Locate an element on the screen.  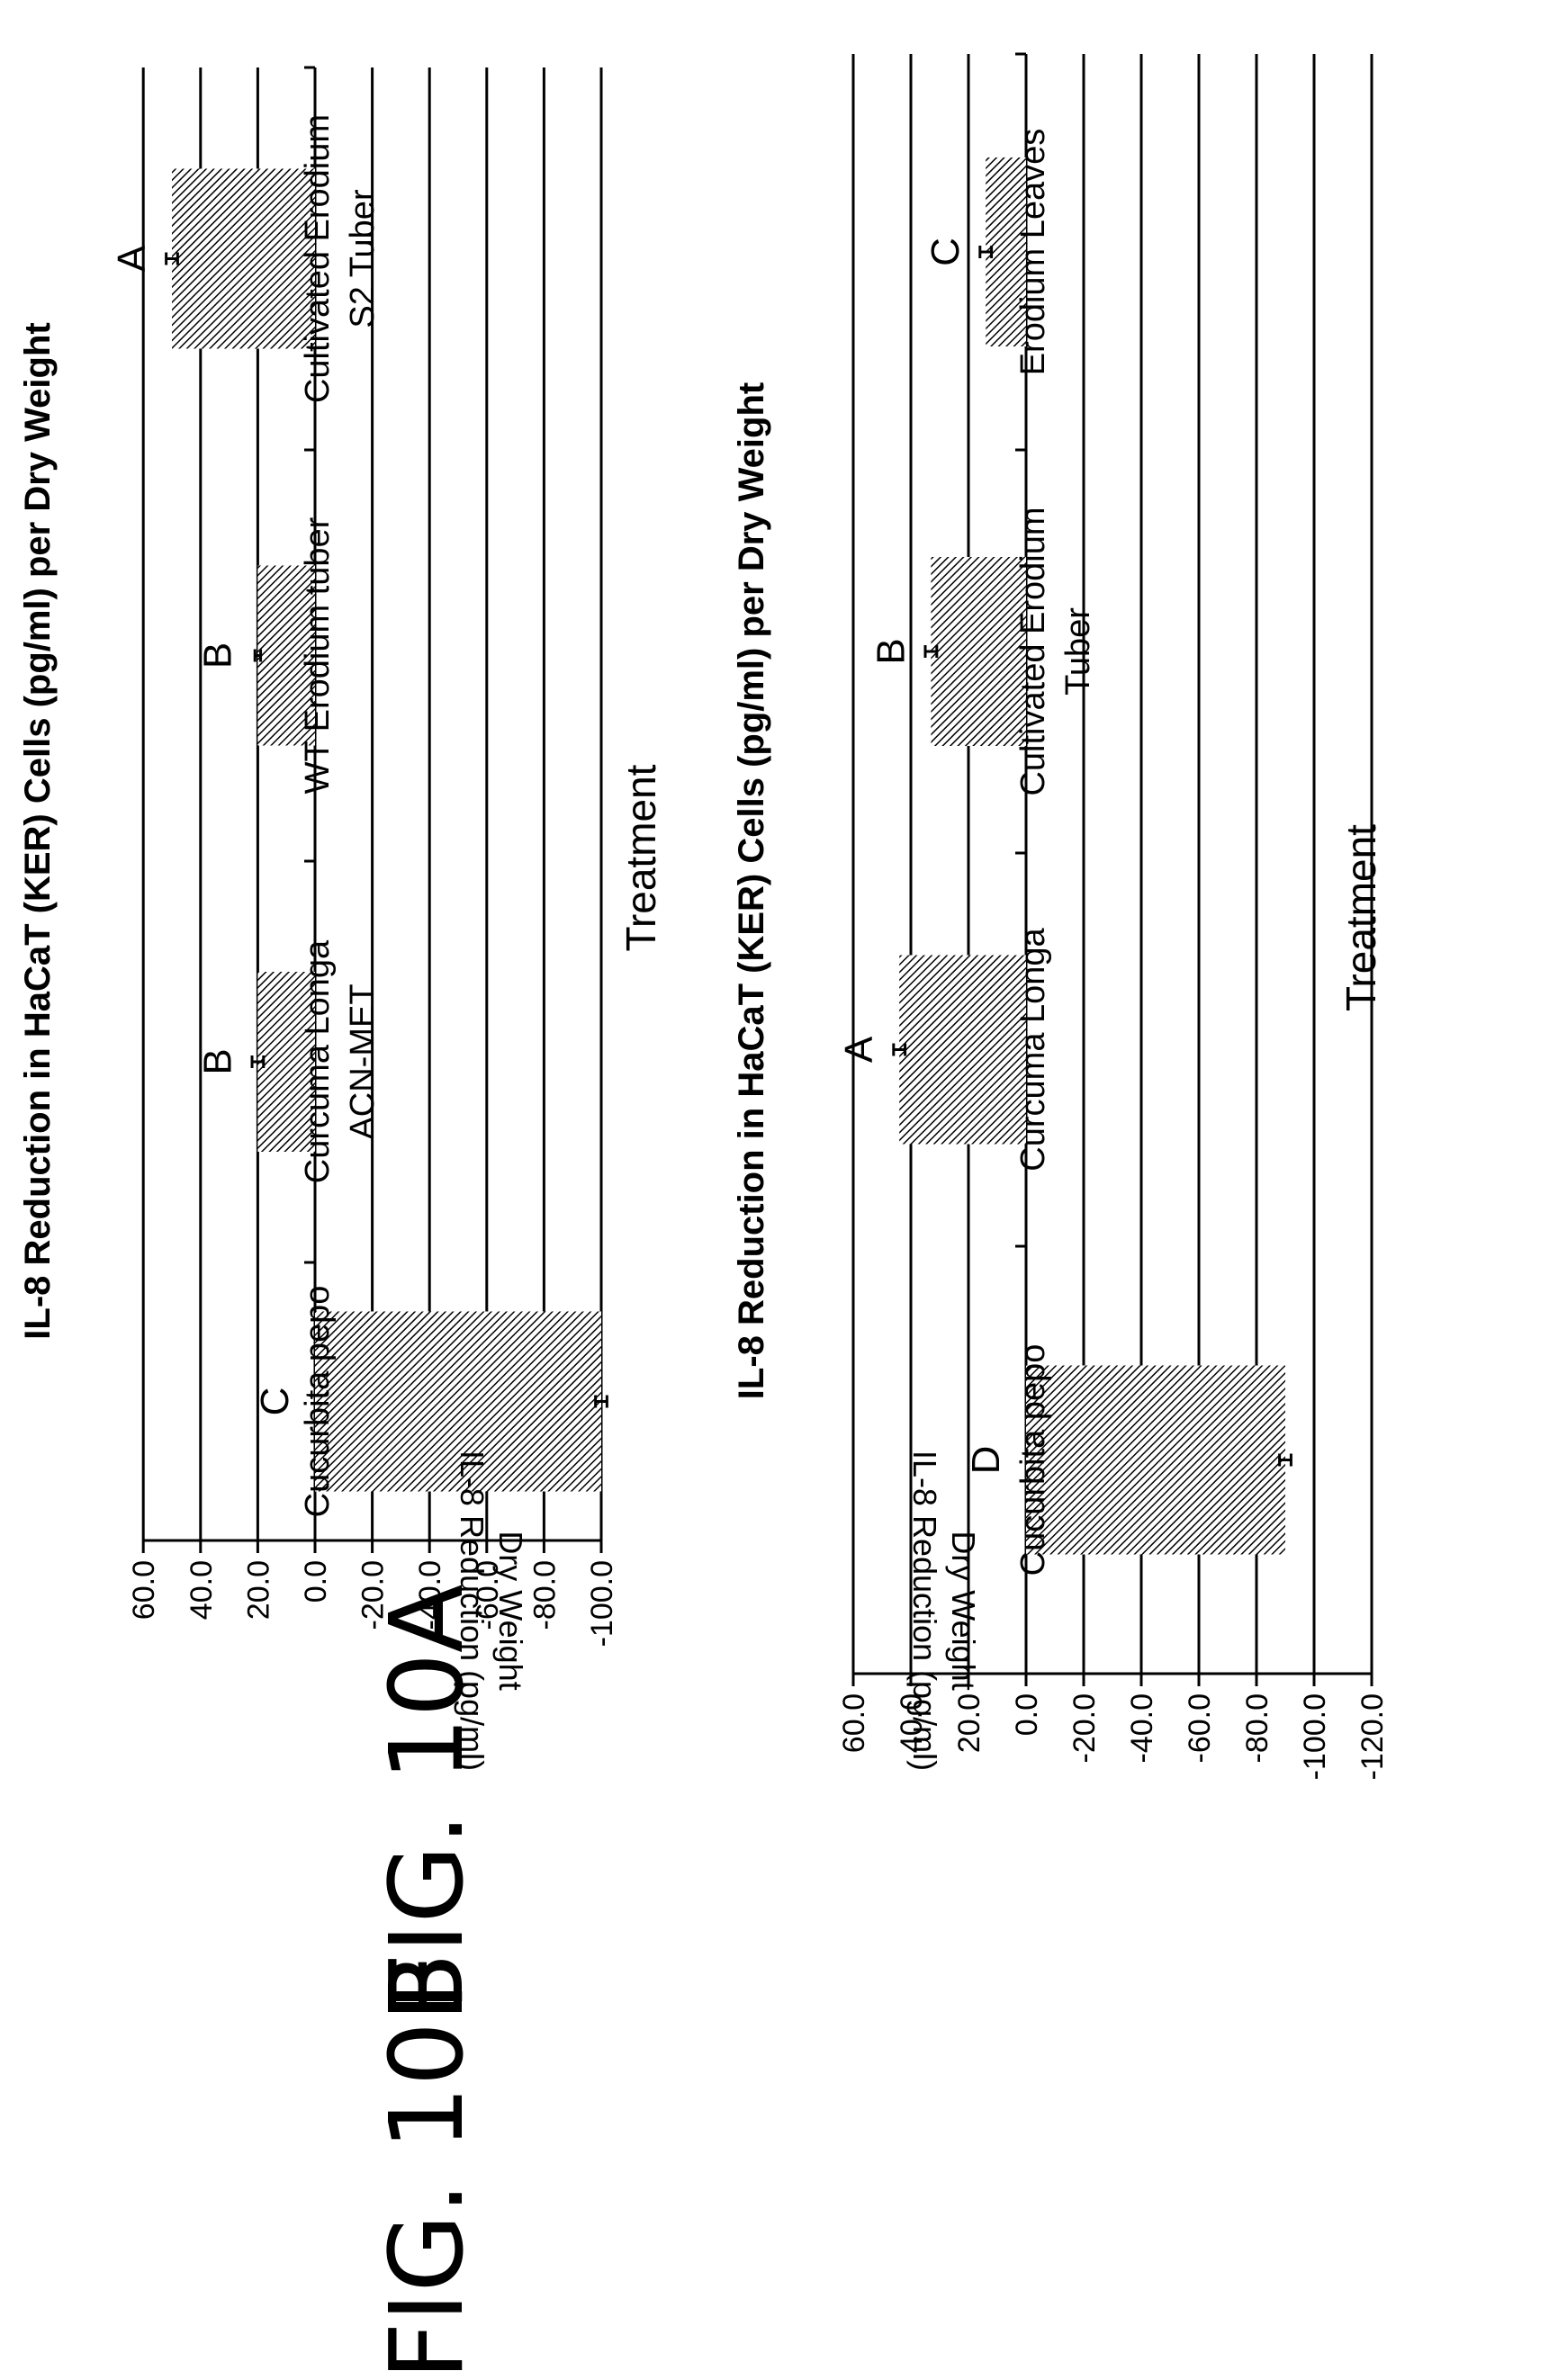
y-tick-label: -120.0 is located at coordinates (1373, 1737).